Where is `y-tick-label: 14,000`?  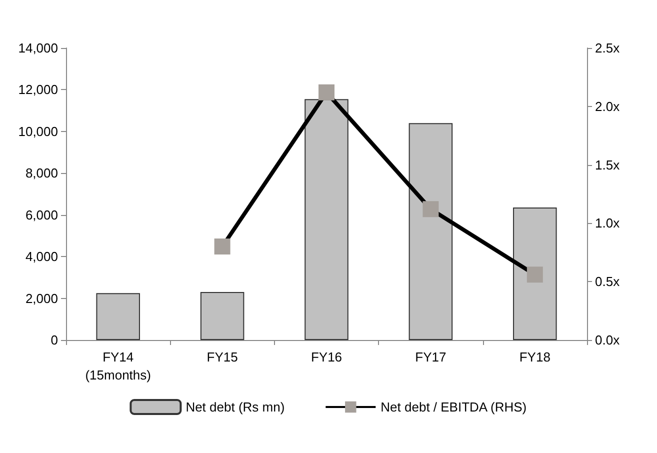 y-tick-label: 14,000 is located at coordinates (38, 48).